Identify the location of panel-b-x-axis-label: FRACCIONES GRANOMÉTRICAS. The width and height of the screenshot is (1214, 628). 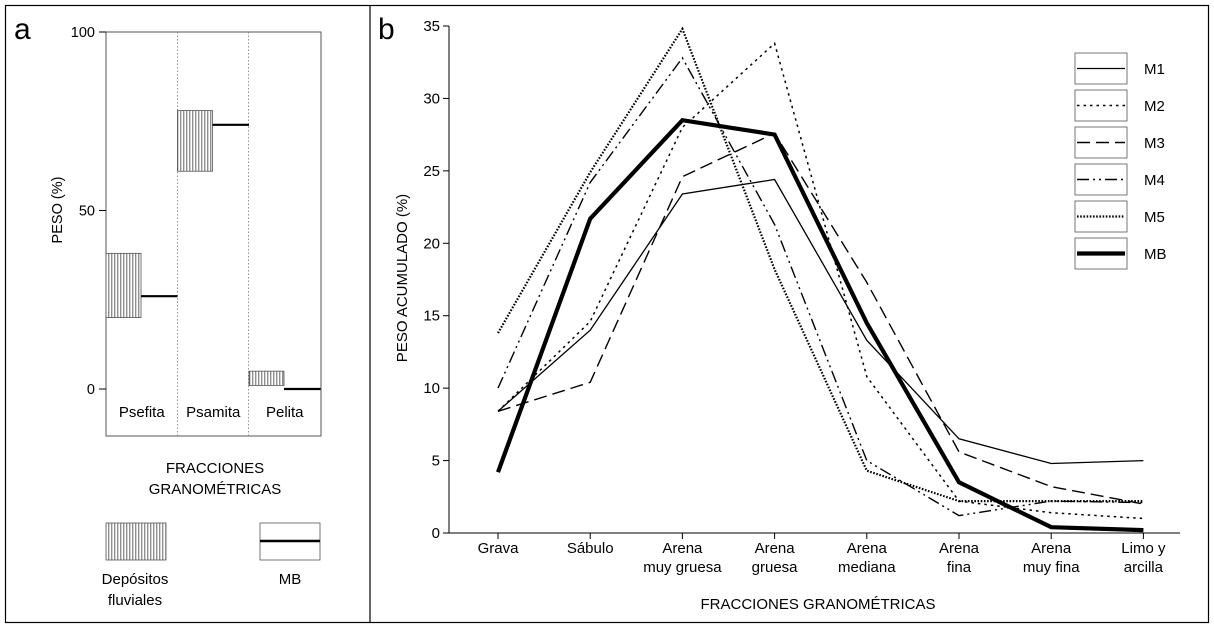
(817, 604).